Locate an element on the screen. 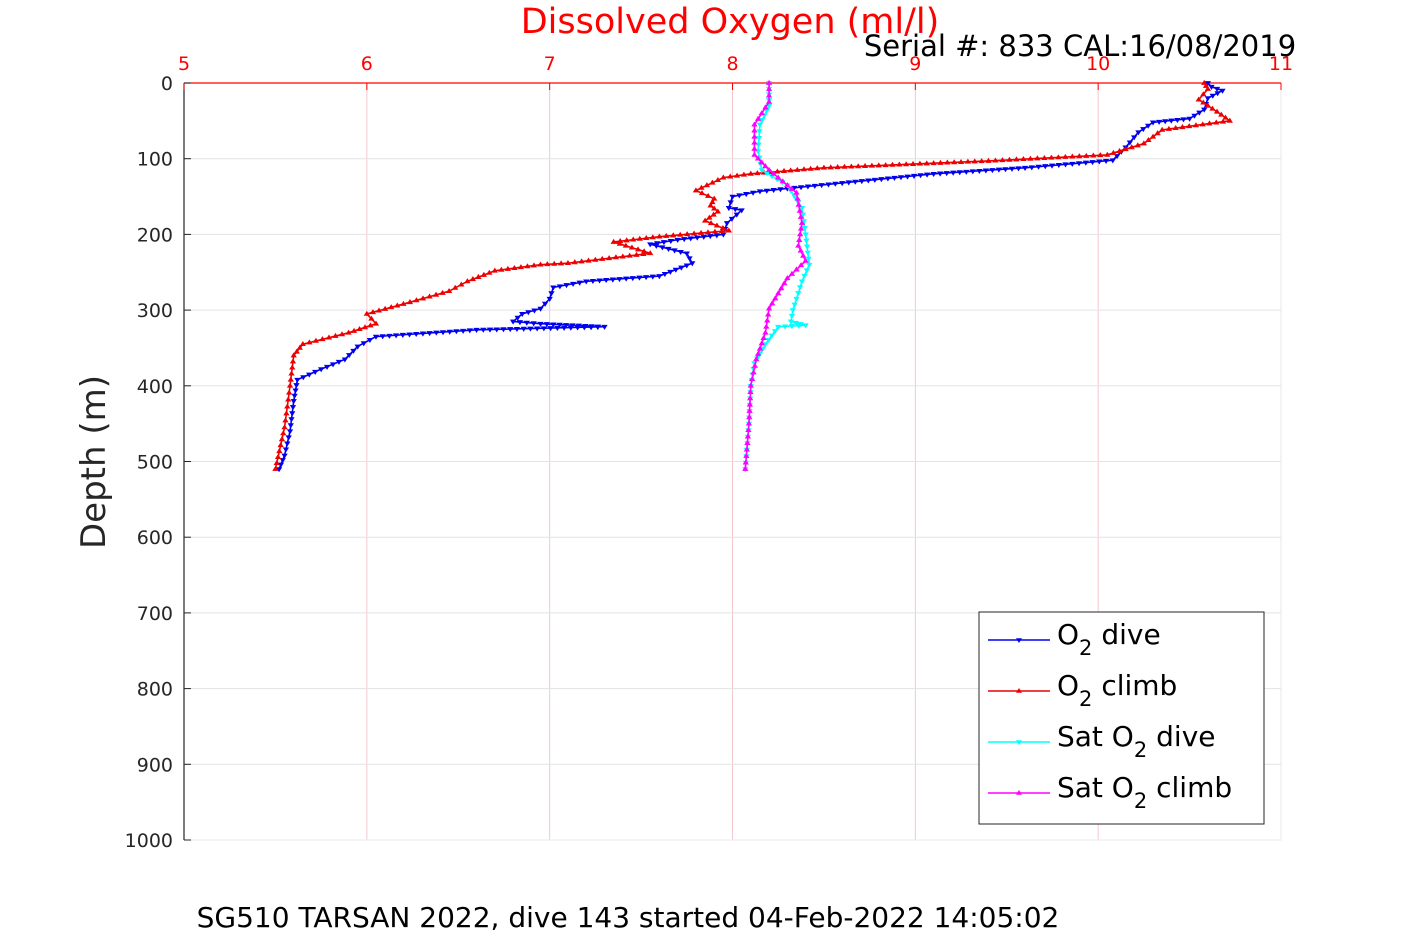 Image resolution: width=1417 pixels, height=945 pixels. chart-title: Dissolved Oxygen (ml/l) is located at coordinates (730, 22).